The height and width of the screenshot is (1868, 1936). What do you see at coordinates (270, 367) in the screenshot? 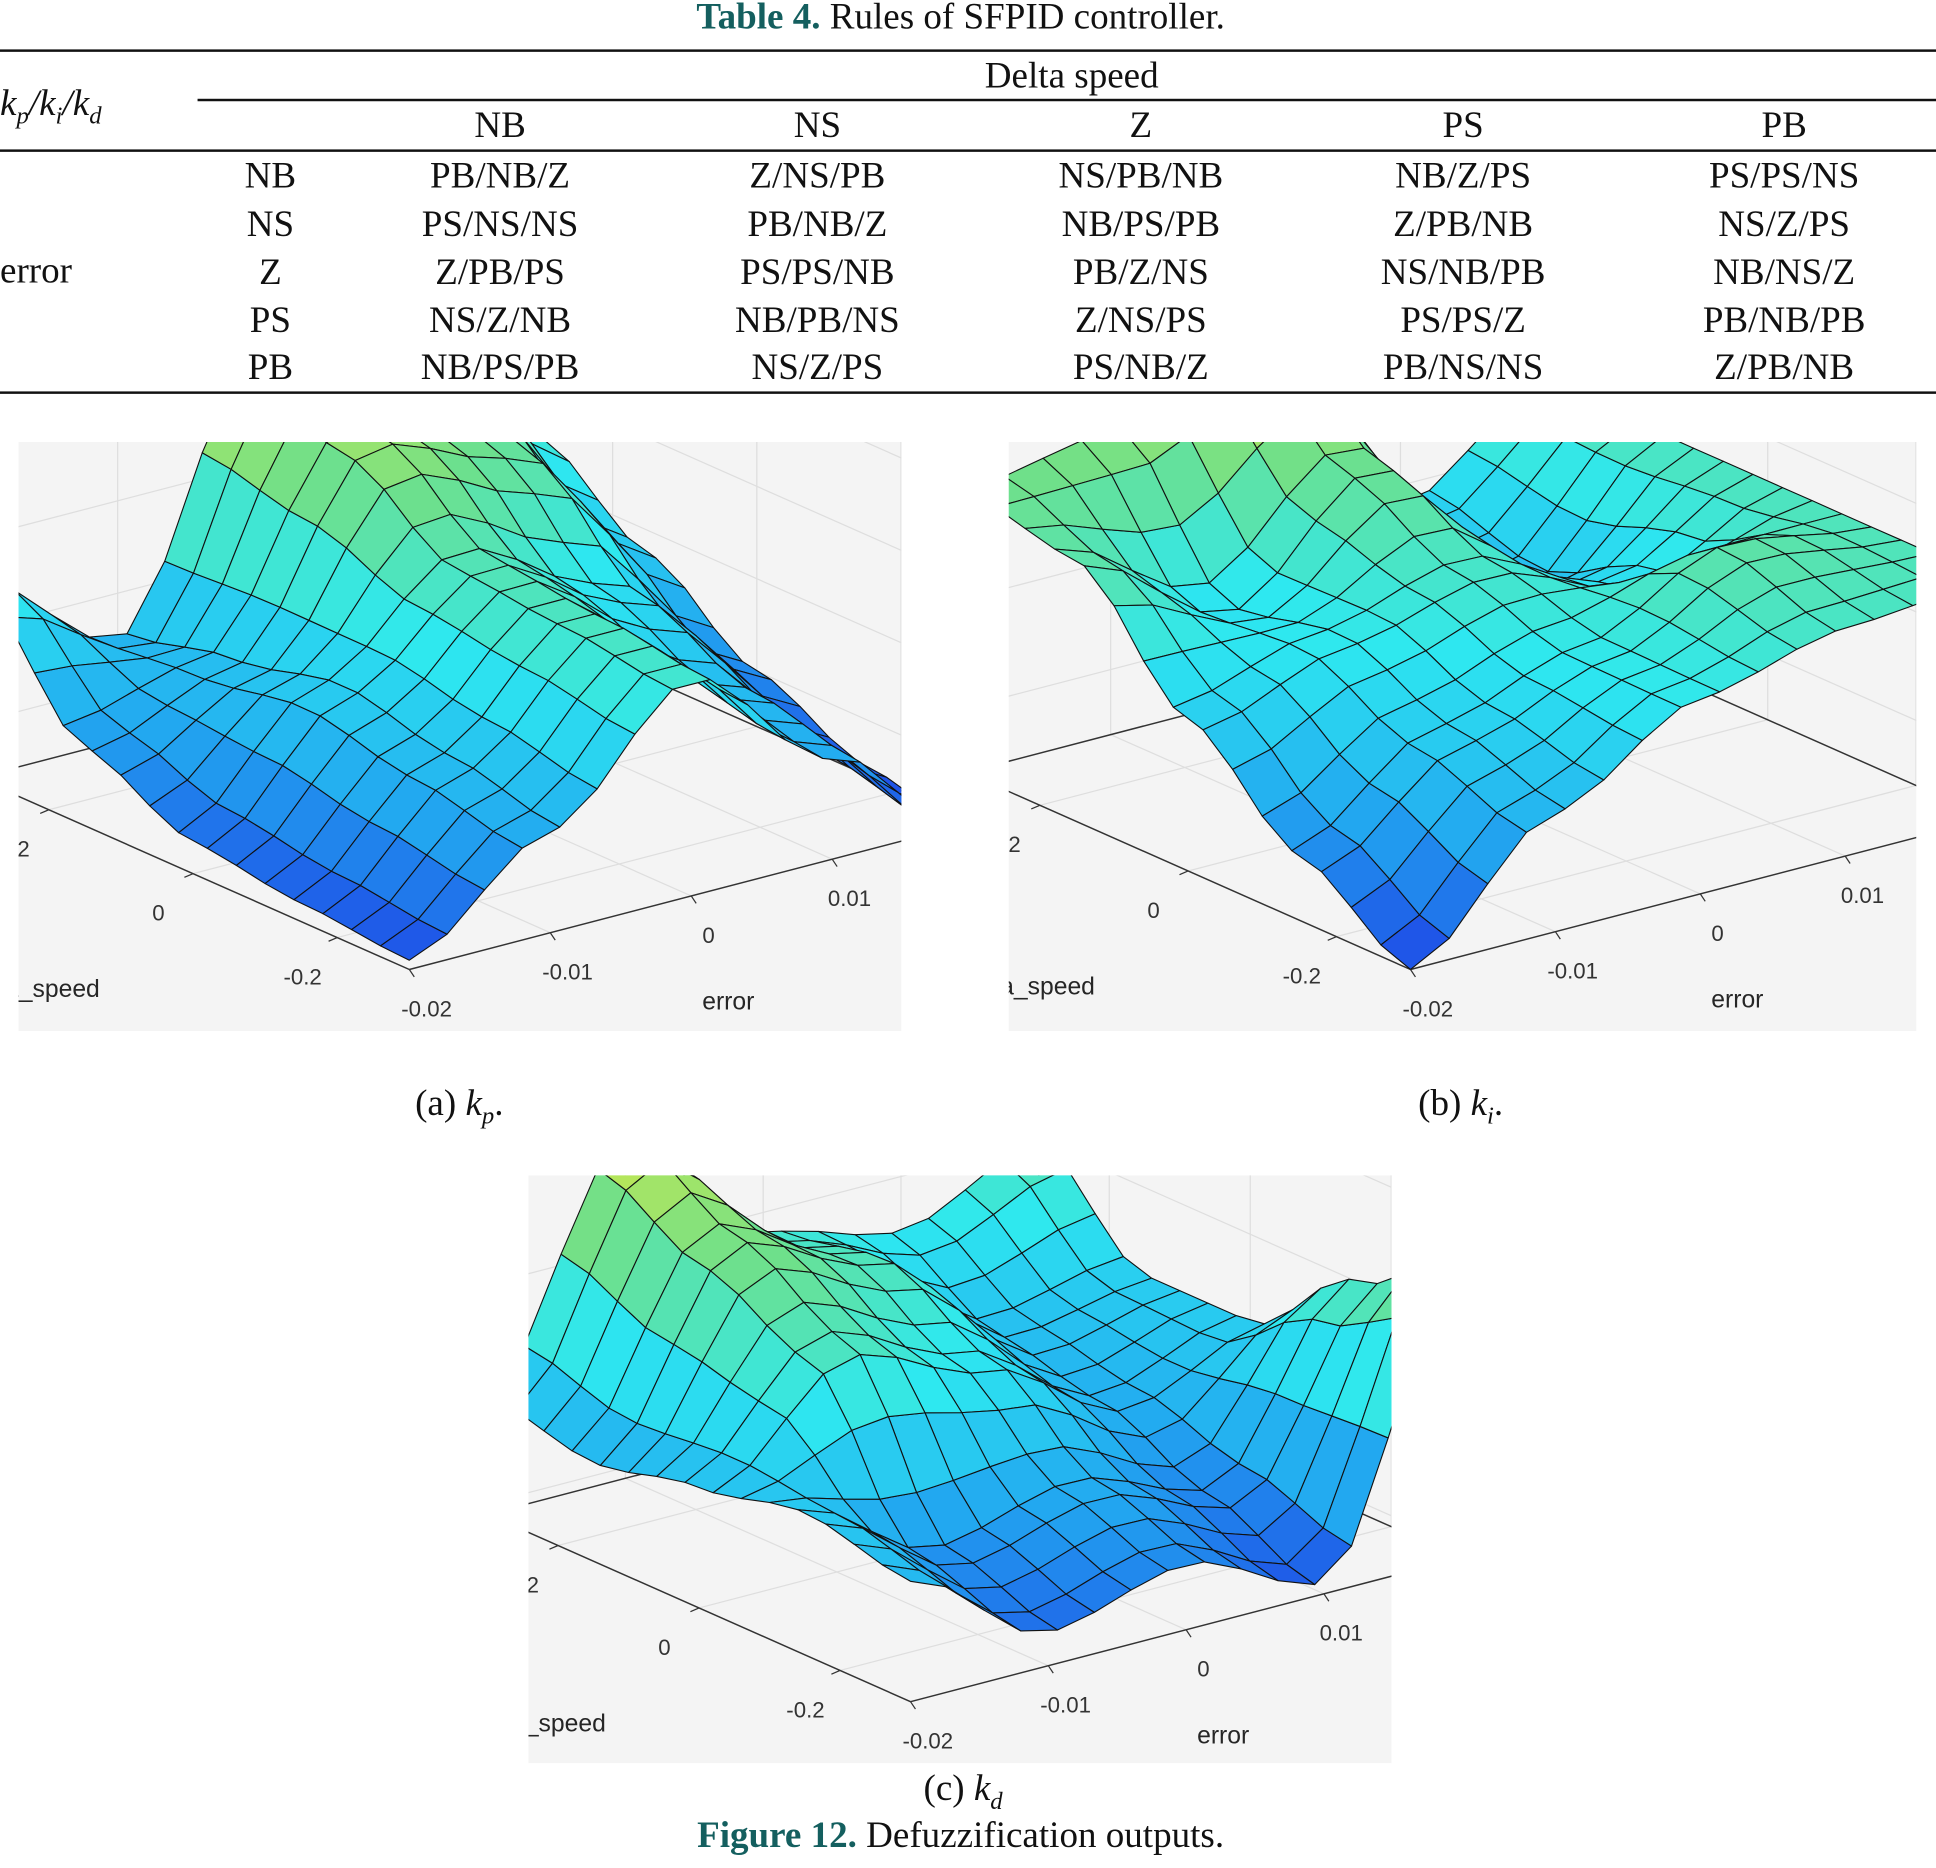
I see `row-header: PB` at bounding box center [270, 367].